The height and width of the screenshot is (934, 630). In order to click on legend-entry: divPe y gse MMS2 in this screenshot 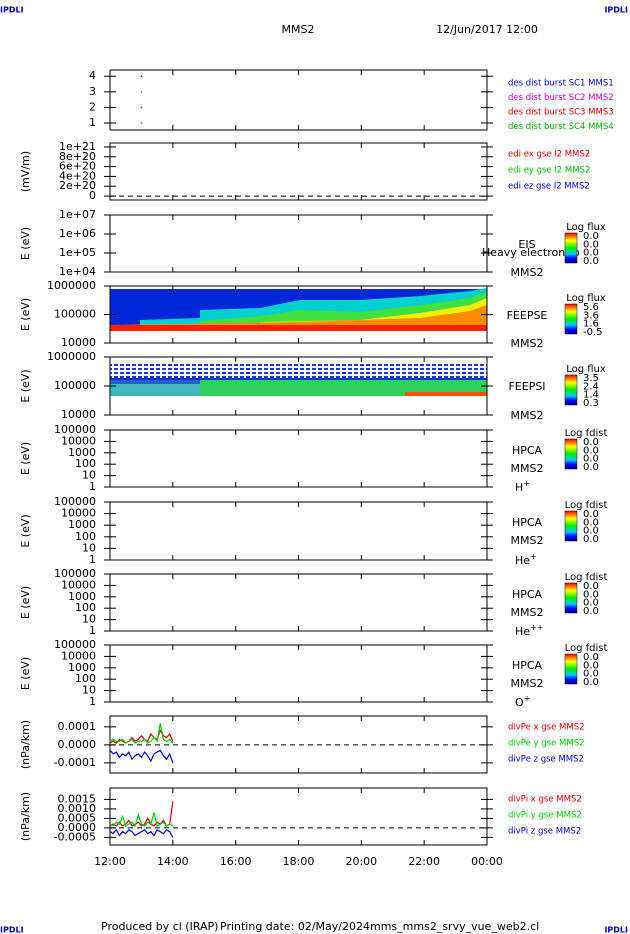, I will do `click(546, 743)`.